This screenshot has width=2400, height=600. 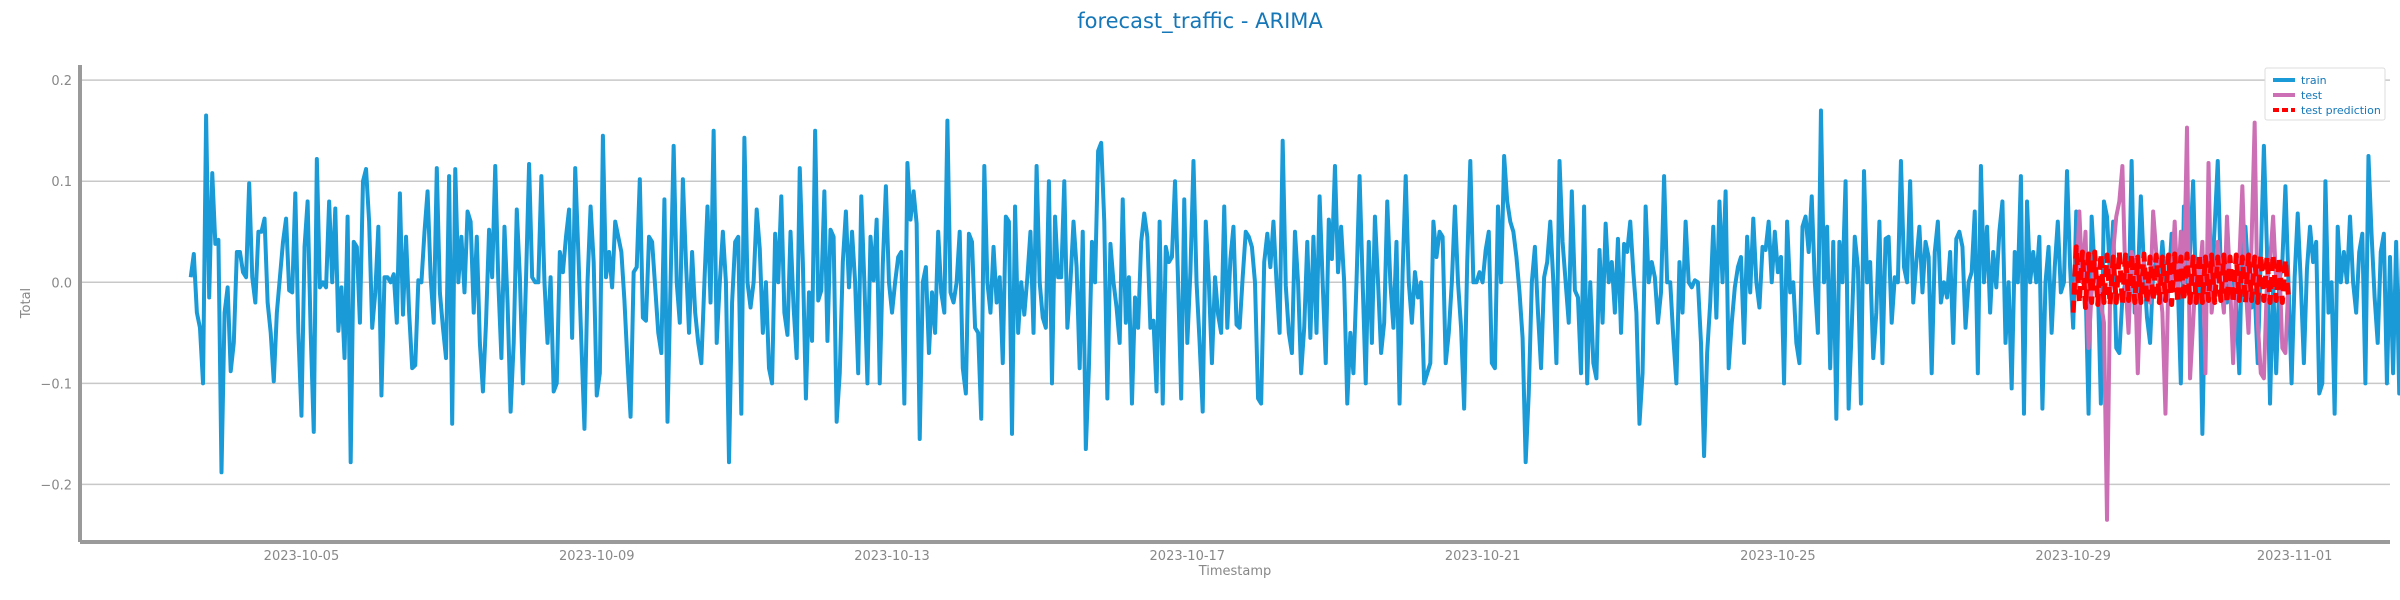 What do you see at coordinates (892, 556) in the screenshot?
I see `x-tick-label: 2023-10-13` at bounding box center [892, 556].